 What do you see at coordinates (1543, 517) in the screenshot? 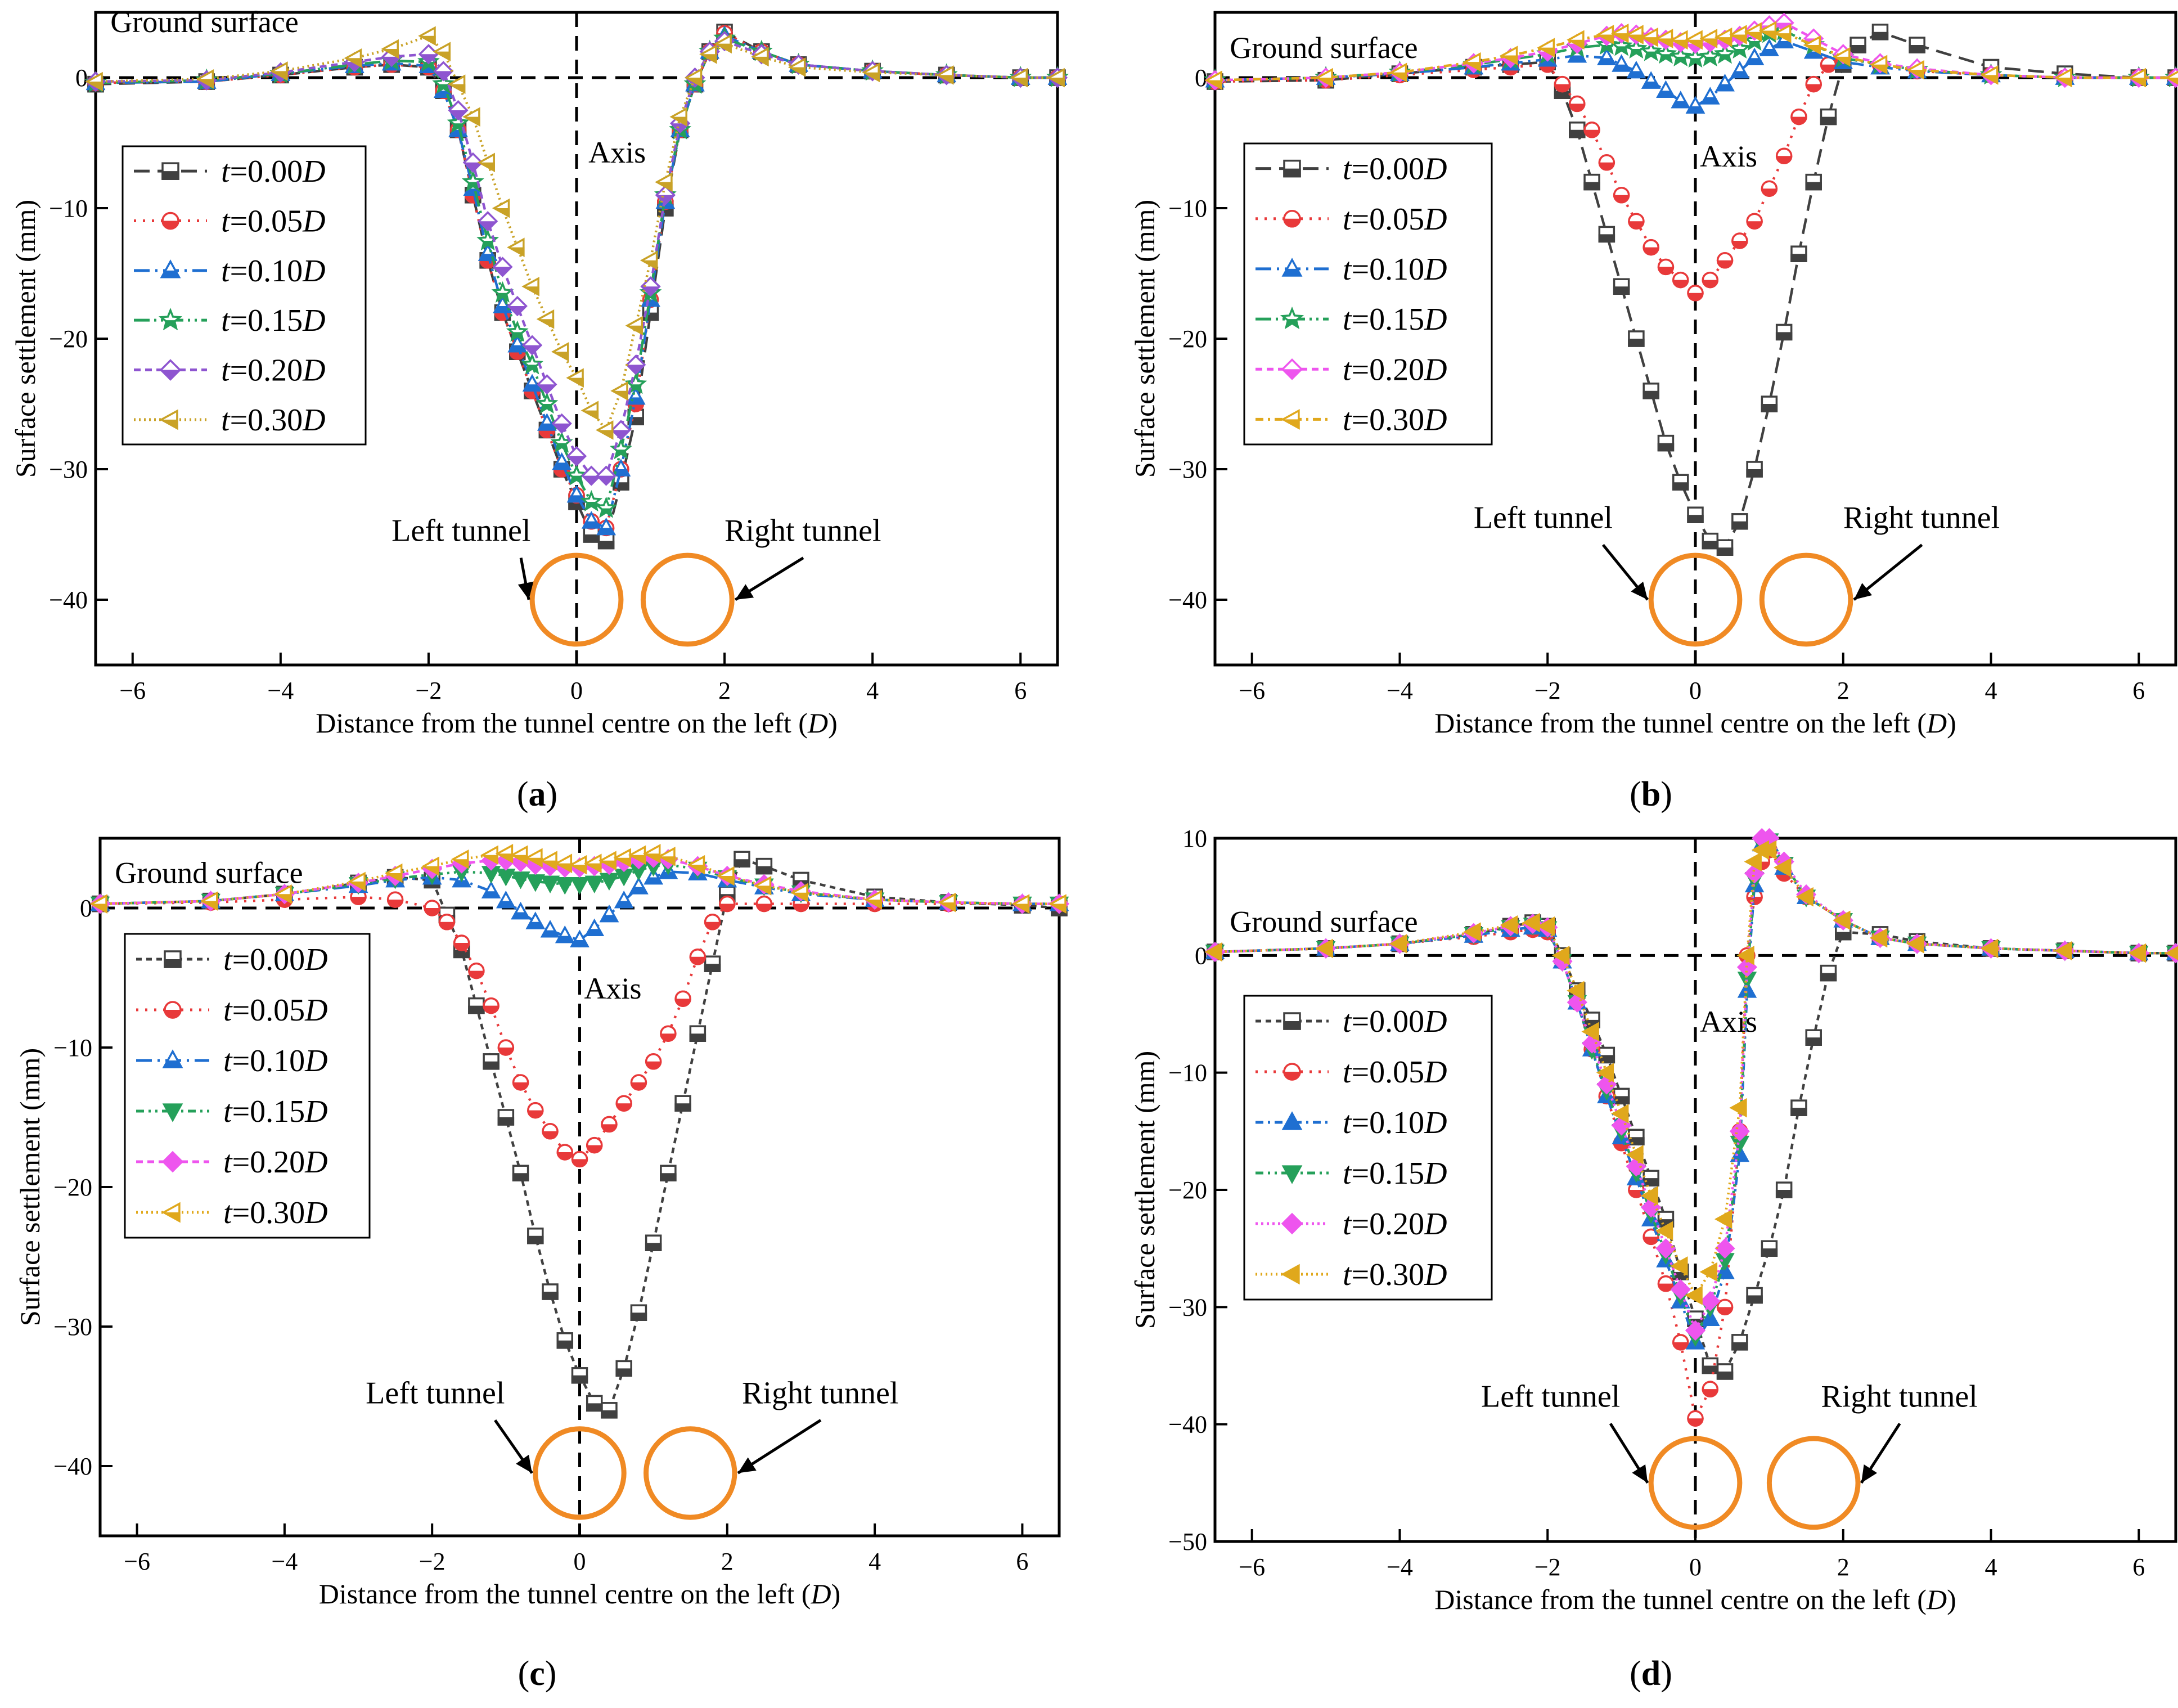
I see `left-tunnel-label: Left tunnel` at bounding box center [1543, 517].